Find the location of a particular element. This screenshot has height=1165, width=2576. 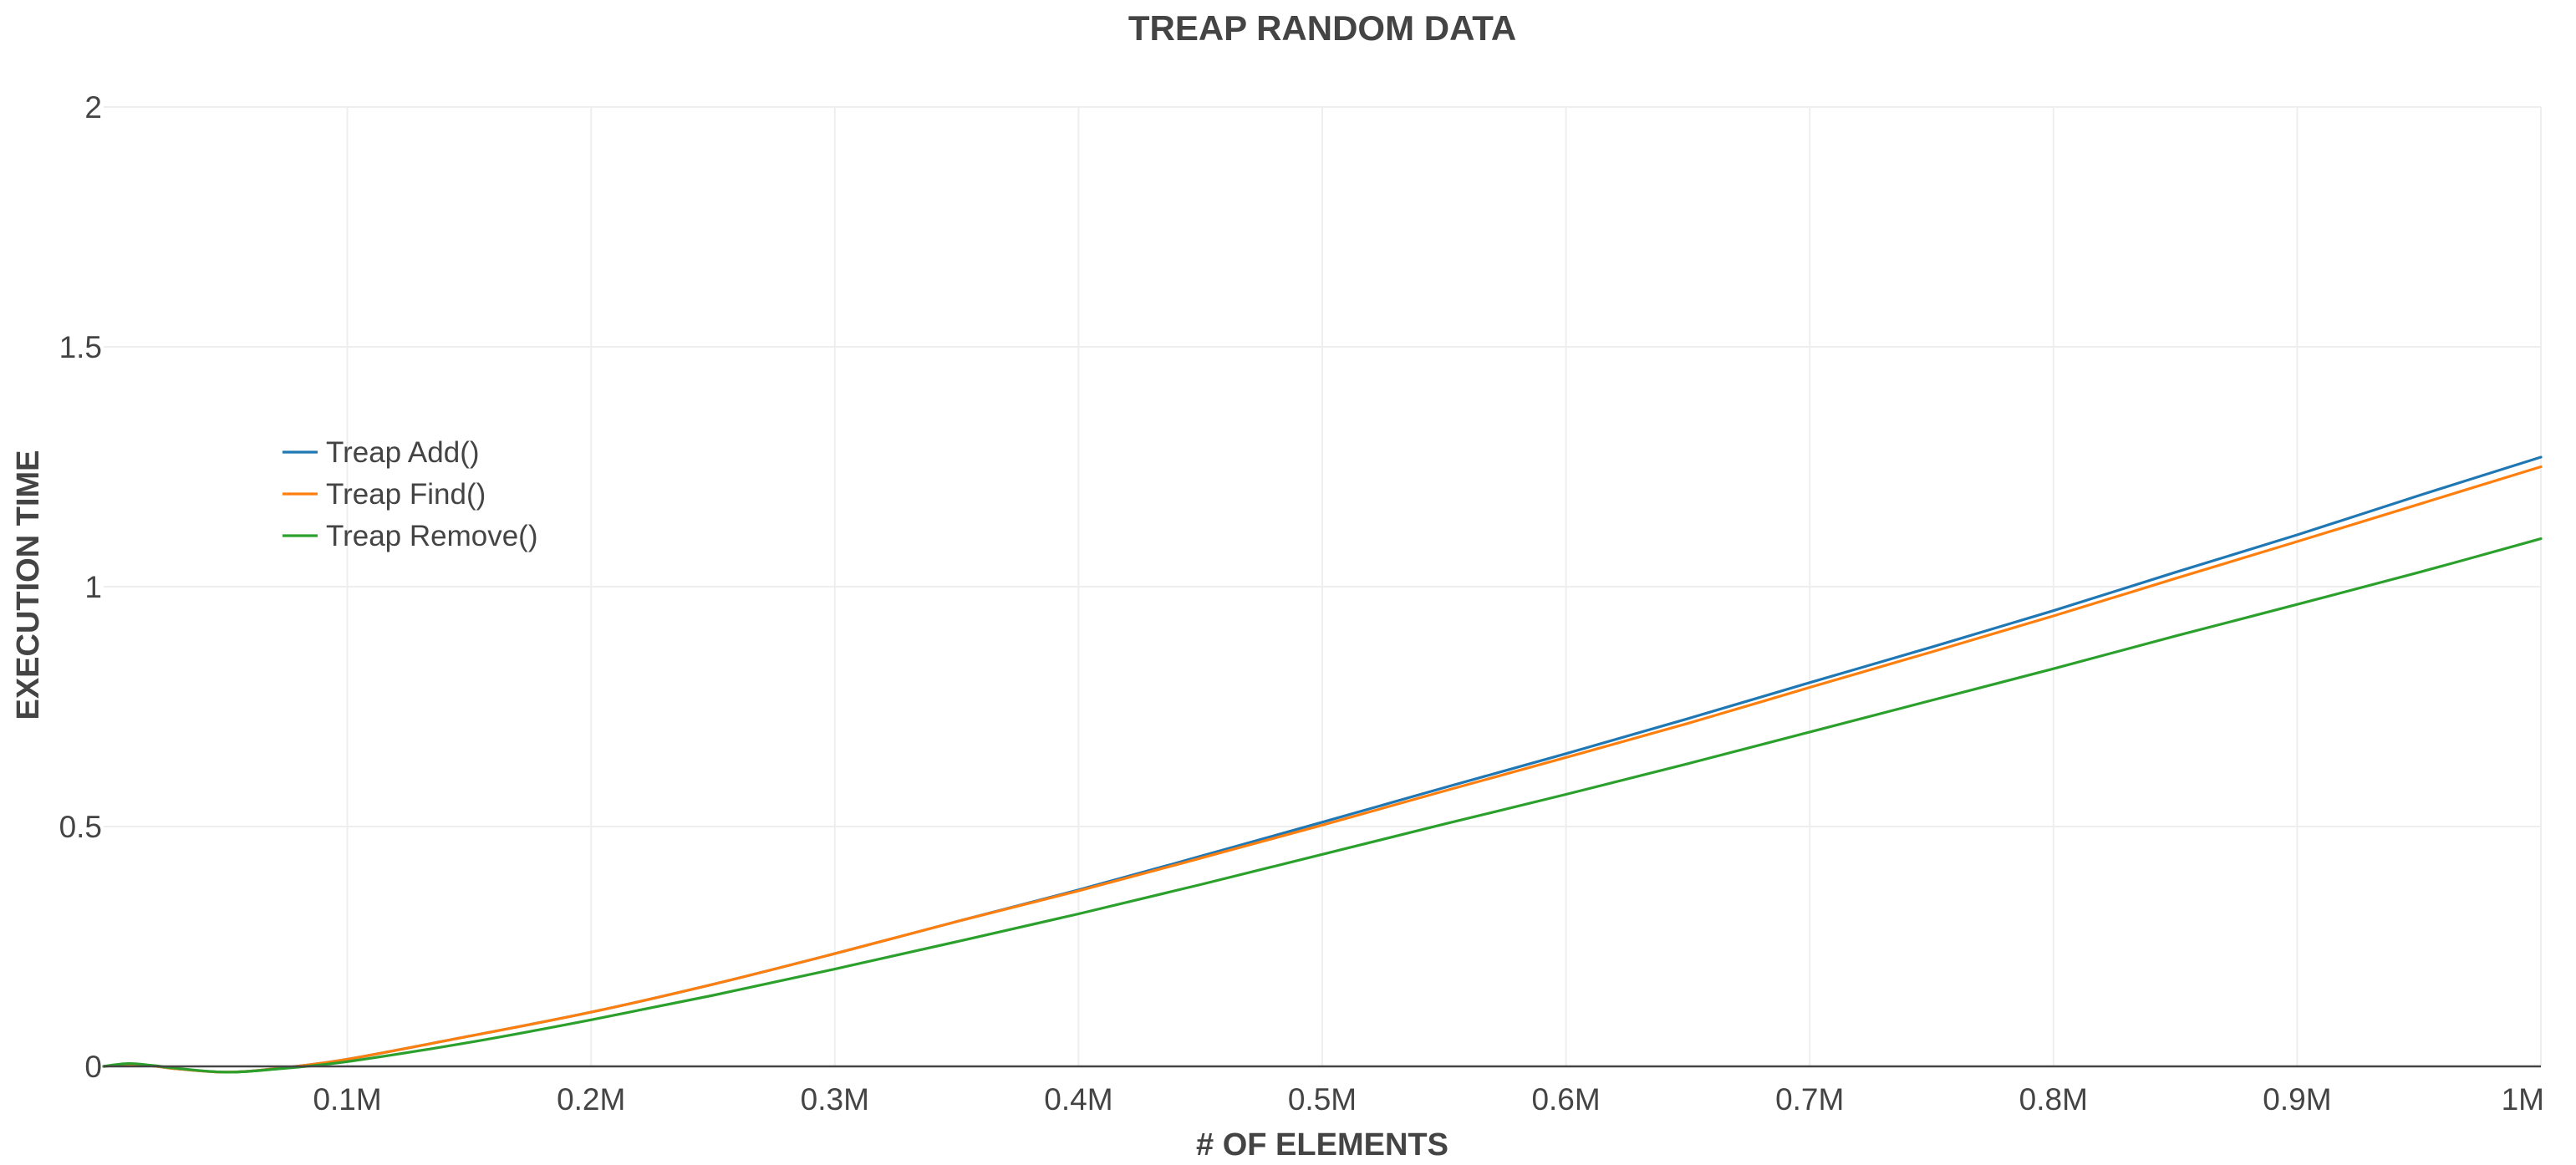

x-tick-label: 0.7M is located at coordinates (1809, 1099).